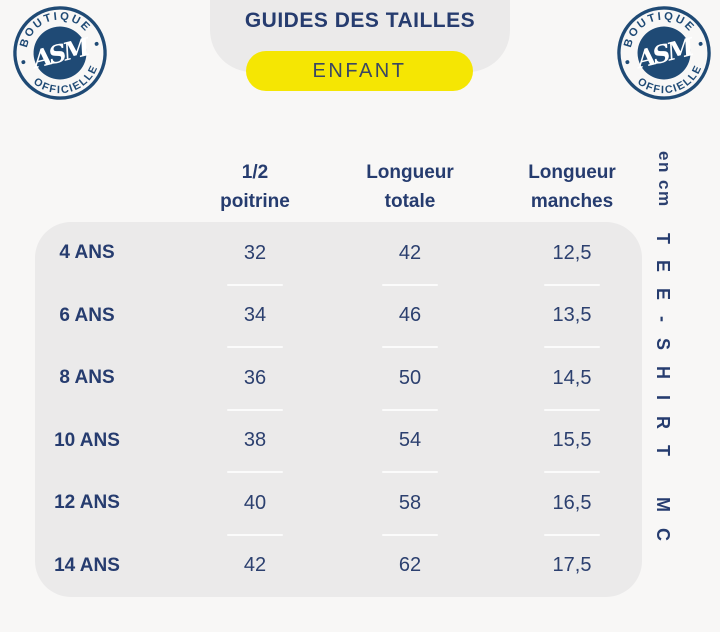  I want to click on cell-value: 58, so click(410, 502).